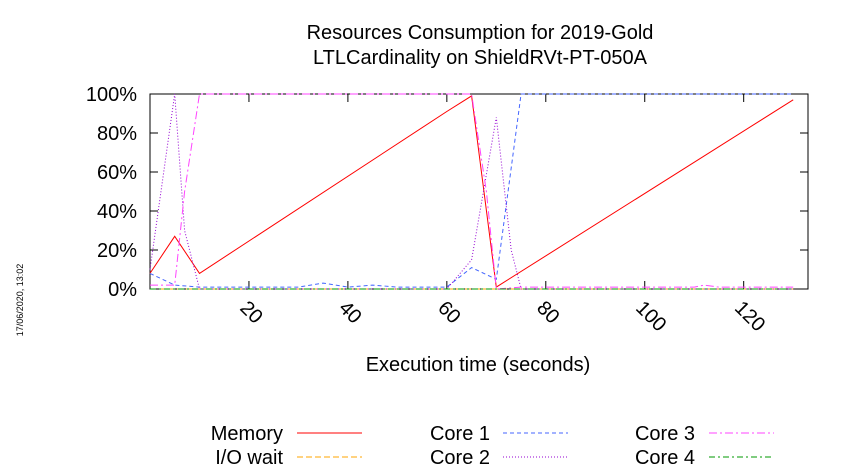 This screenshot has width=850, height=475. Describe the element at coordinates (665, 434) in the screenshot. I see `legend-label: Core 3` at that location.